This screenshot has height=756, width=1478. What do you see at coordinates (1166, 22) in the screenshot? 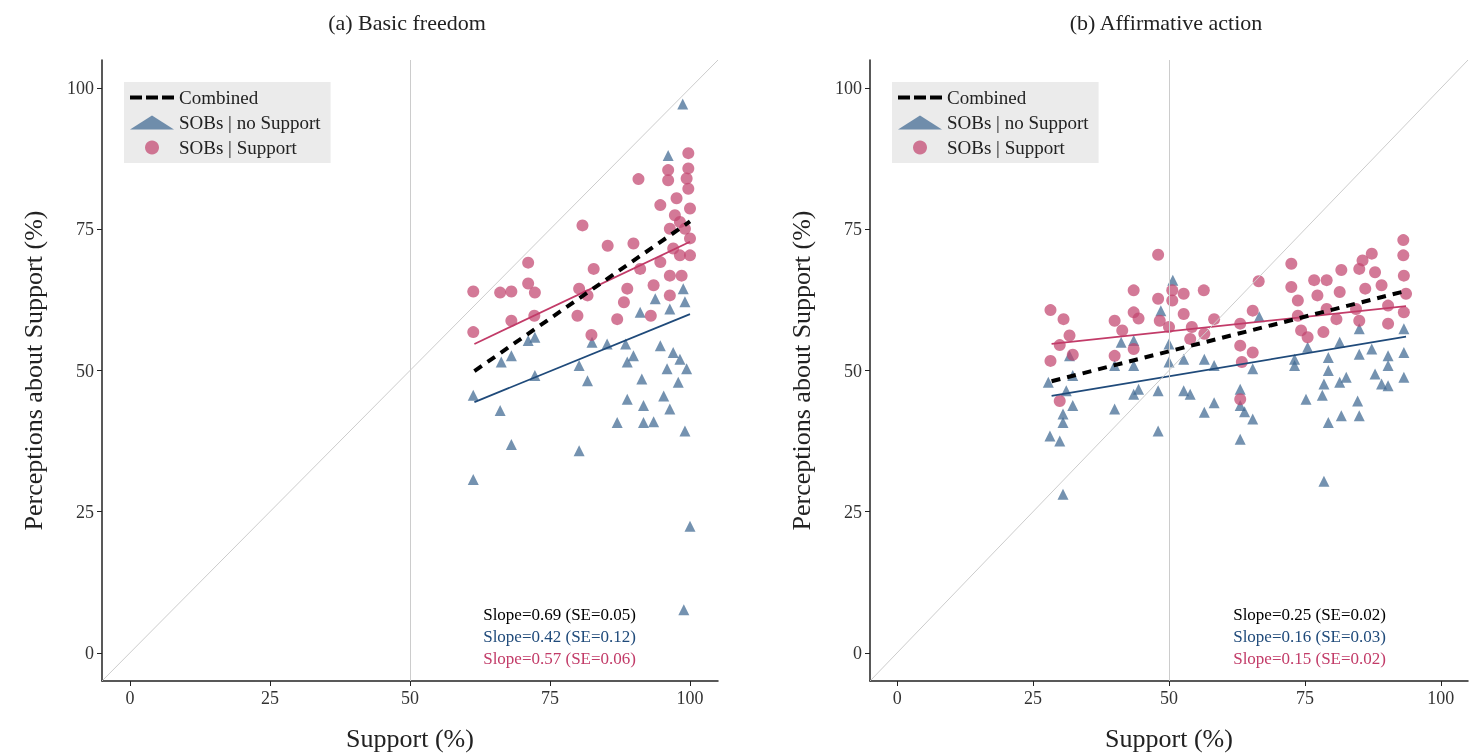
I see `chart-title: (b) Affirmative action` at bounding box center [1166, 22].